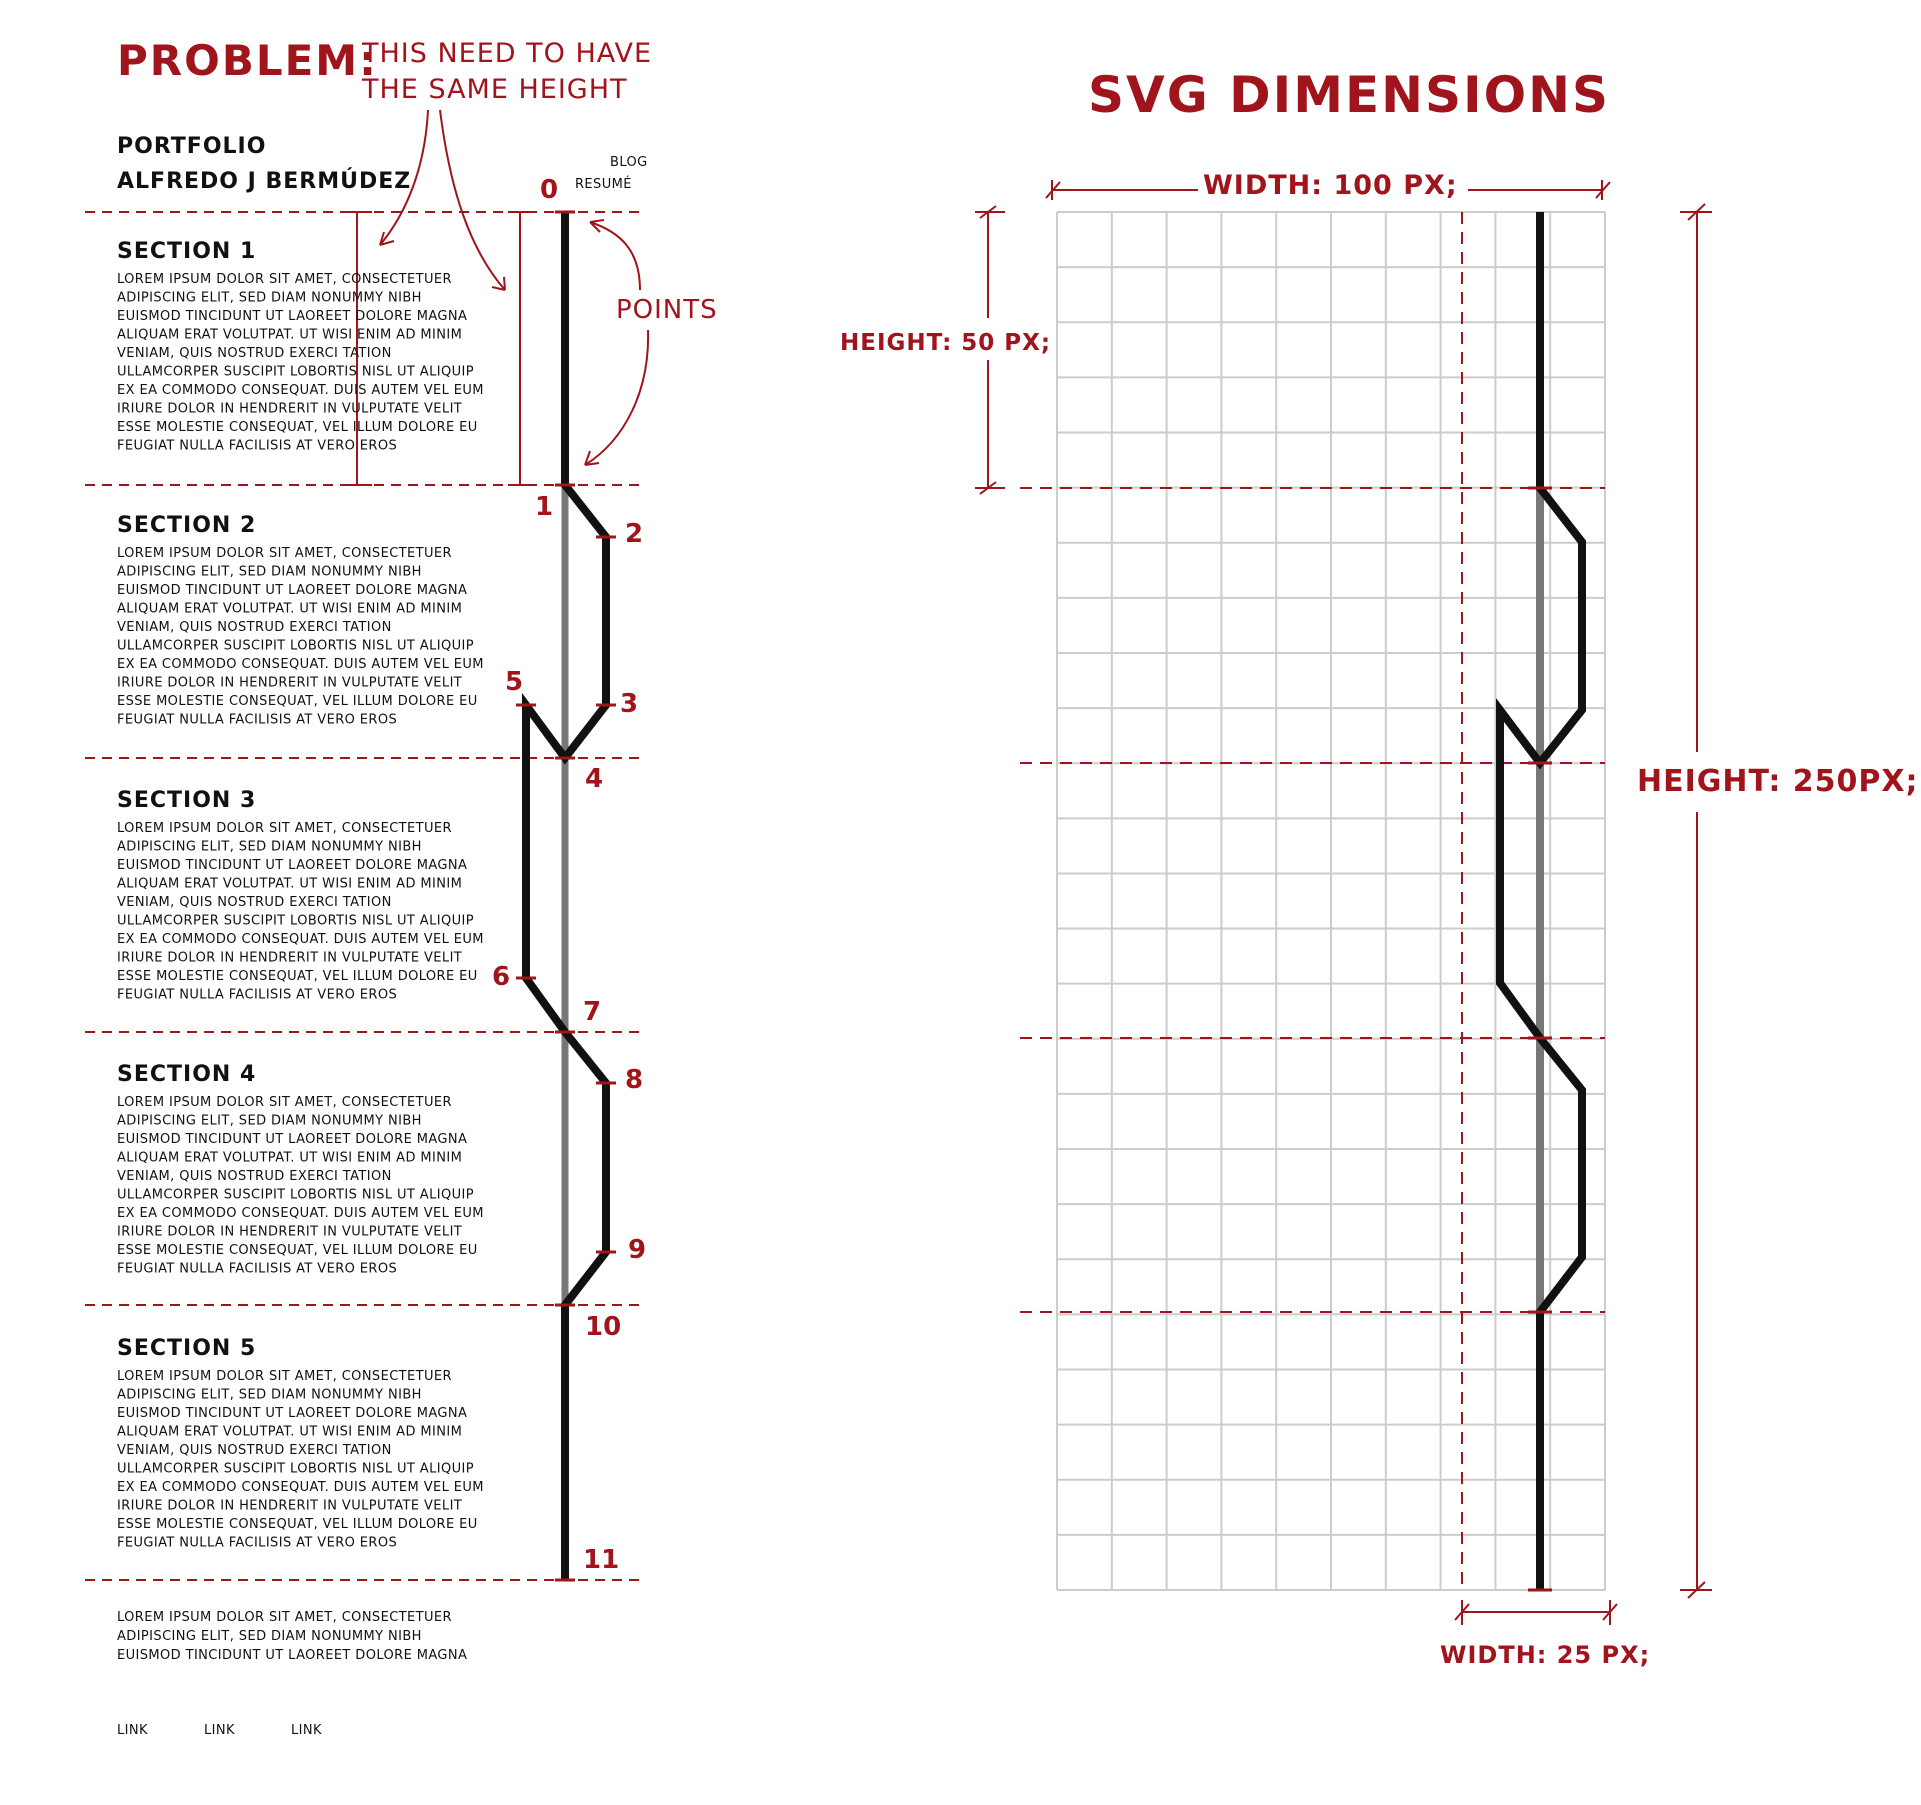  What do you see at coordinates (186, 1348) in the screenshot?
I see `section-title: SECTION 5` at bounding box center [186, 1348].